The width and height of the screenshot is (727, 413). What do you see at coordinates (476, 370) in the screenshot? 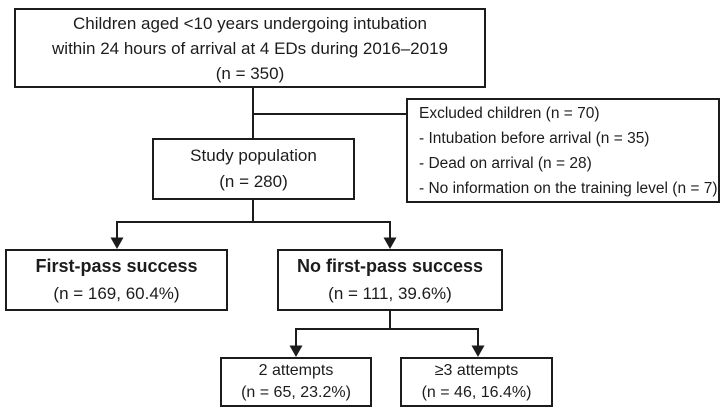
I see `three-plus-attempts-label: ≥3 attempts` at bounding box center [476, 370].